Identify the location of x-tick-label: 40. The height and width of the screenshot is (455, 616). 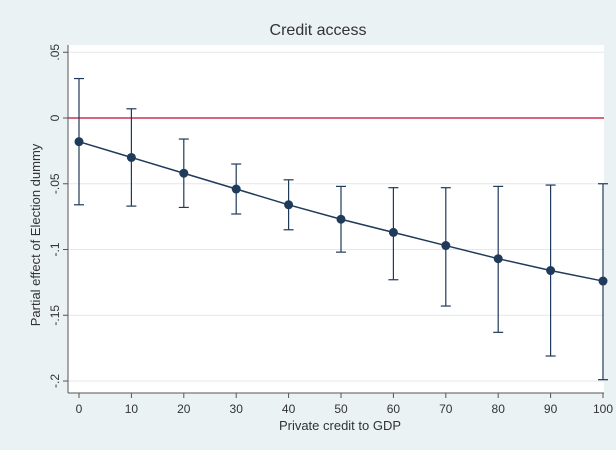
(289, 409).